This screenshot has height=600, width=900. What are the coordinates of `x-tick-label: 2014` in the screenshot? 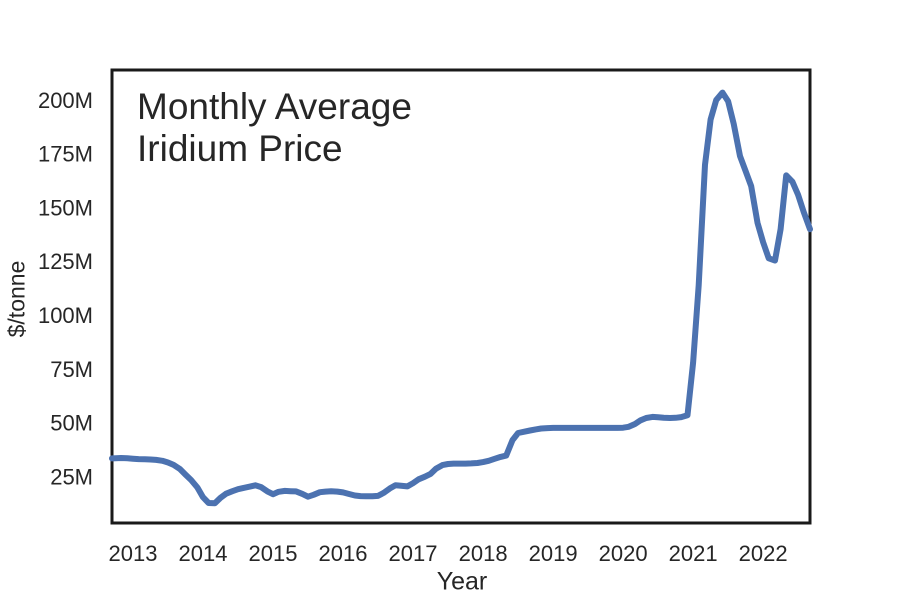 It's located at (203, 553).